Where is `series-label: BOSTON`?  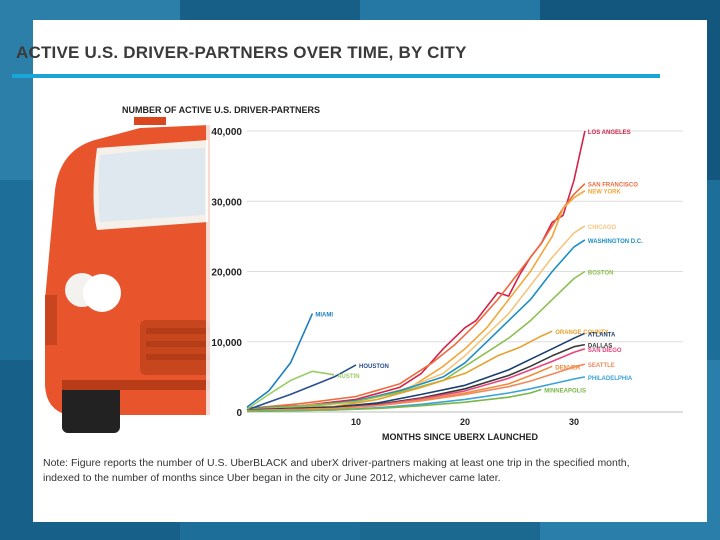 series-label: BOSTON is located at coordinates (601, 274).